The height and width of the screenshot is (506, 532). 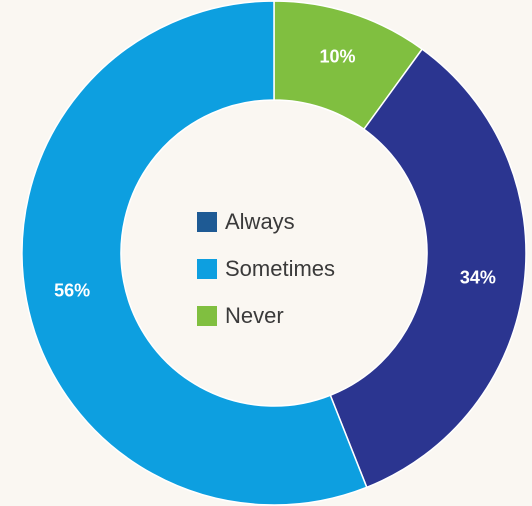 What do you see at coordinates (254, 315) in the screenshot?
I see `legend-label-never: Never` at bounding box center [254, 315].